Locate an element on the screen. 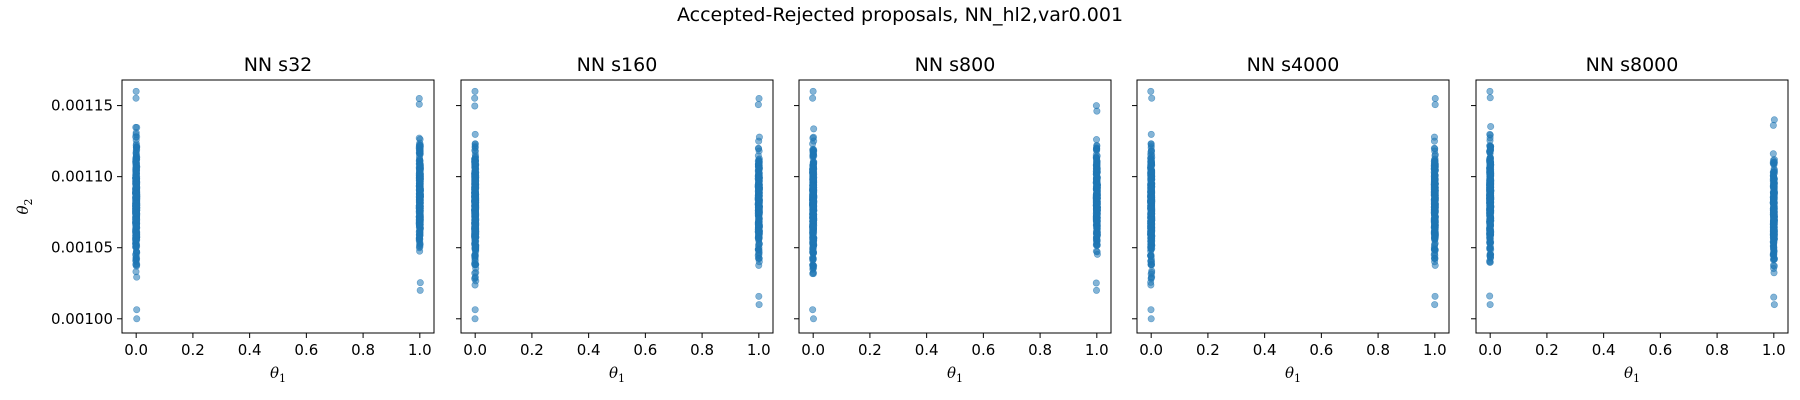 The image size is (1800, 400). y-tick-label: 0.00105 is located at coordinates (82, 248).